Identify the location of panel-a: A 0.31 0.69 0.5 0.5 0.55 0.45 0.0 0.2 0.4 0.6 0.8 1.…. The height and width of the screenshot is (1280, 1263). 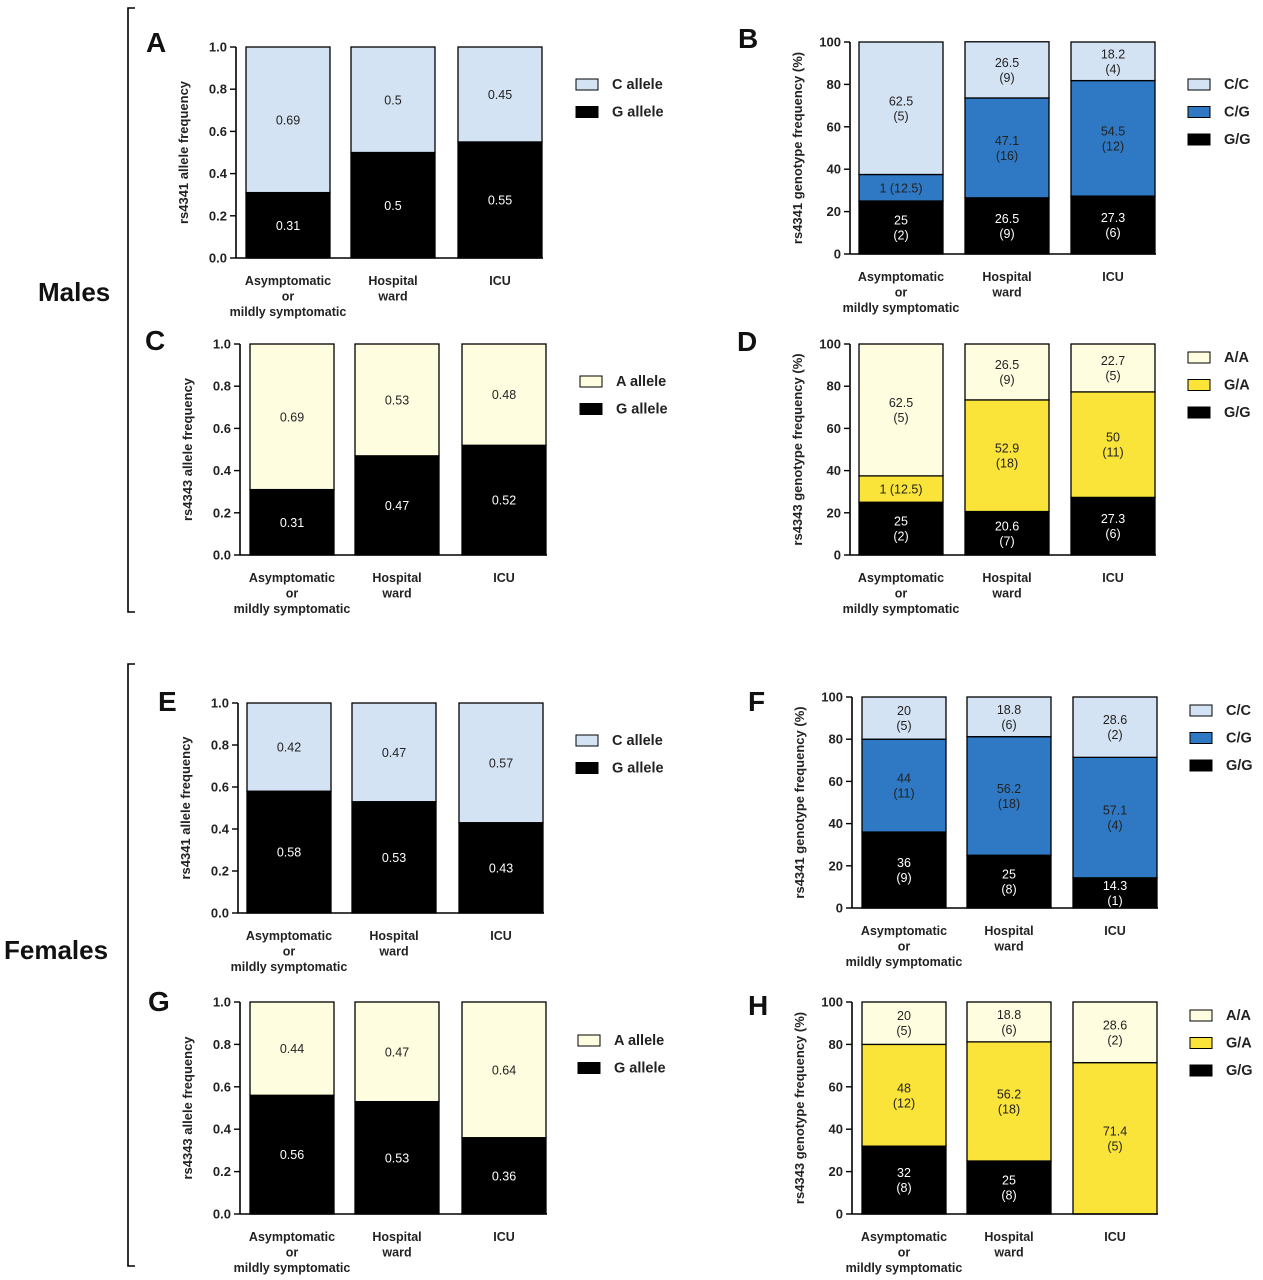
(405, 173).